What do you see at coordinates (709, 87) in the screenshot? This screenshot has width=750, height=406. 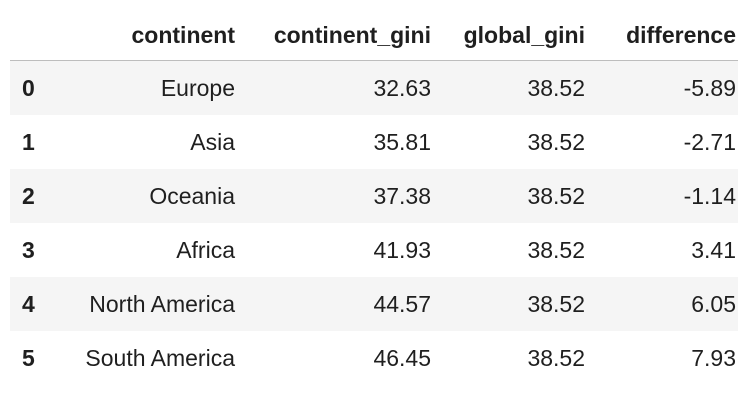 I see `cell-difference: -5.89` at bounding box center [709, 87].